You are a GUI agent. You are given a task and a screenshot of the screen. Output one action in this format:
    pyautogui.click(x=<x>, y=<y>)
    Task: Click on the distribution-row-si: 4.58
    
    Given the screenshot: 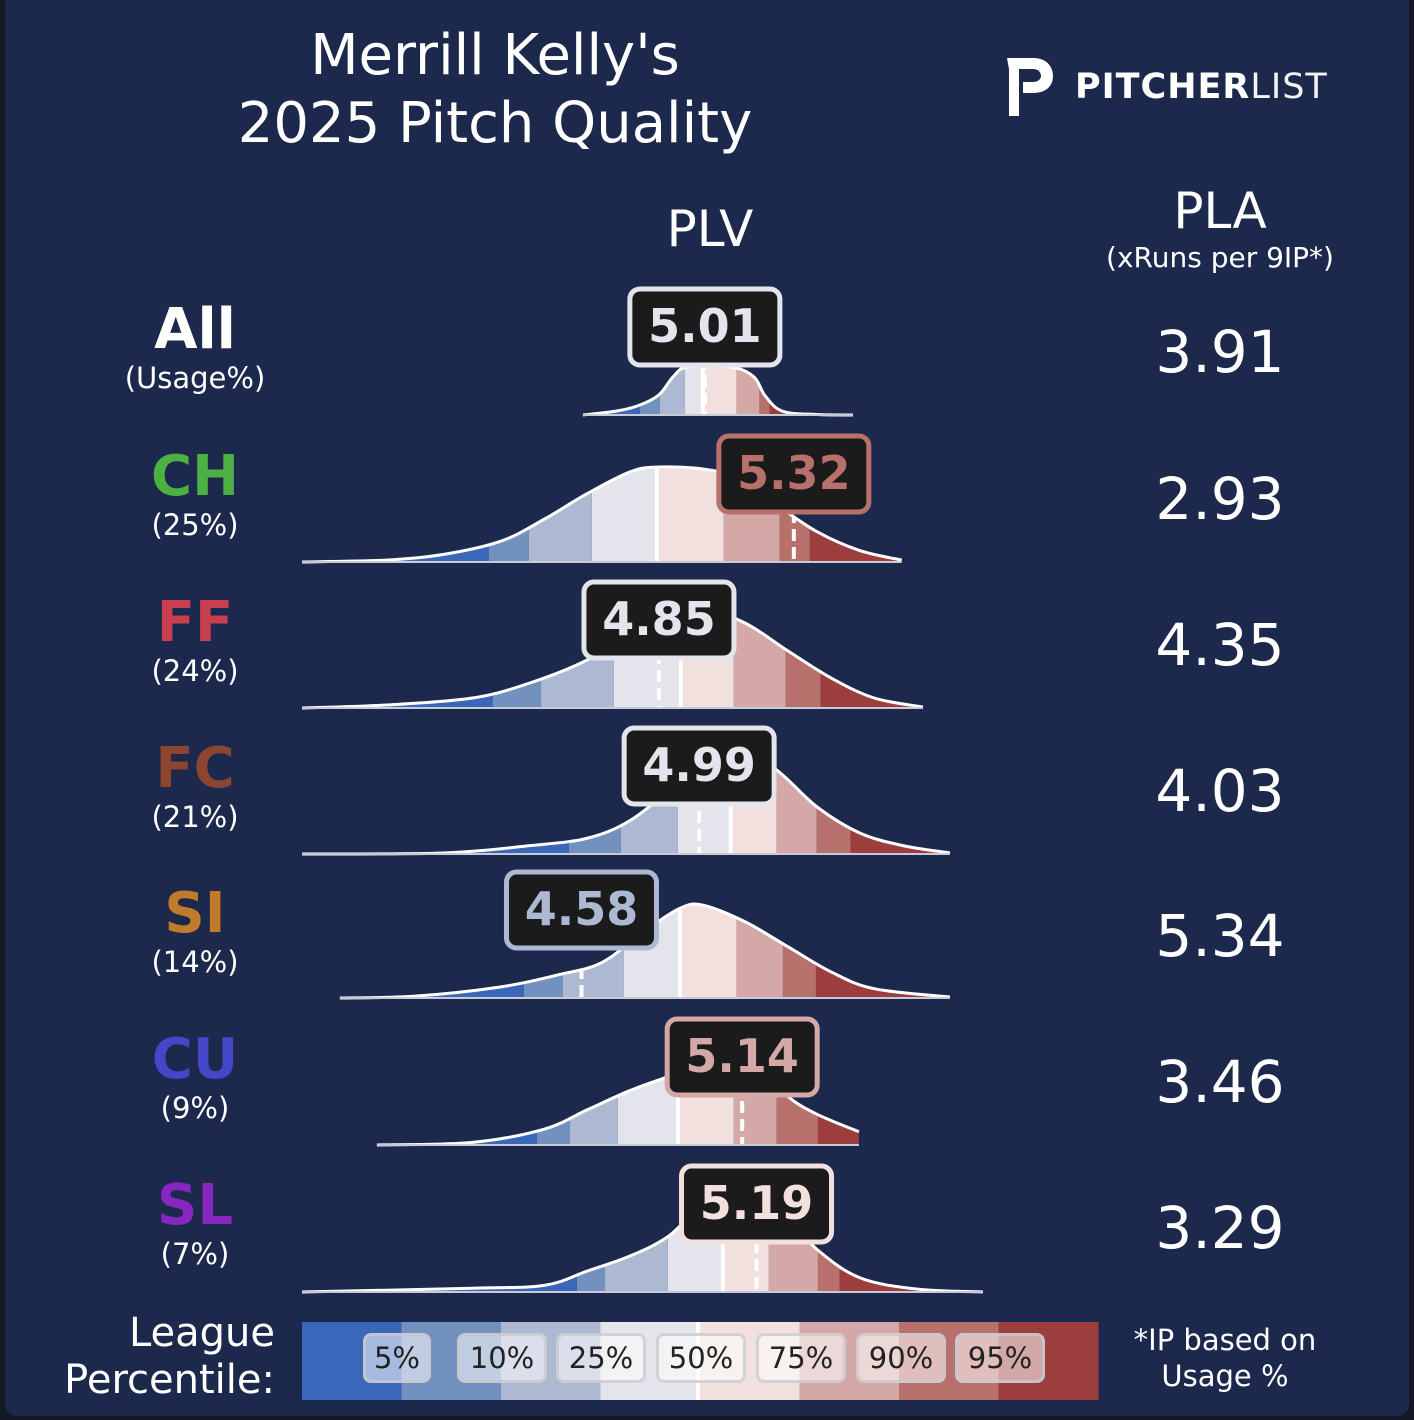 What is the action you would take?
    pyautogui.click(x=645, y=934)
    